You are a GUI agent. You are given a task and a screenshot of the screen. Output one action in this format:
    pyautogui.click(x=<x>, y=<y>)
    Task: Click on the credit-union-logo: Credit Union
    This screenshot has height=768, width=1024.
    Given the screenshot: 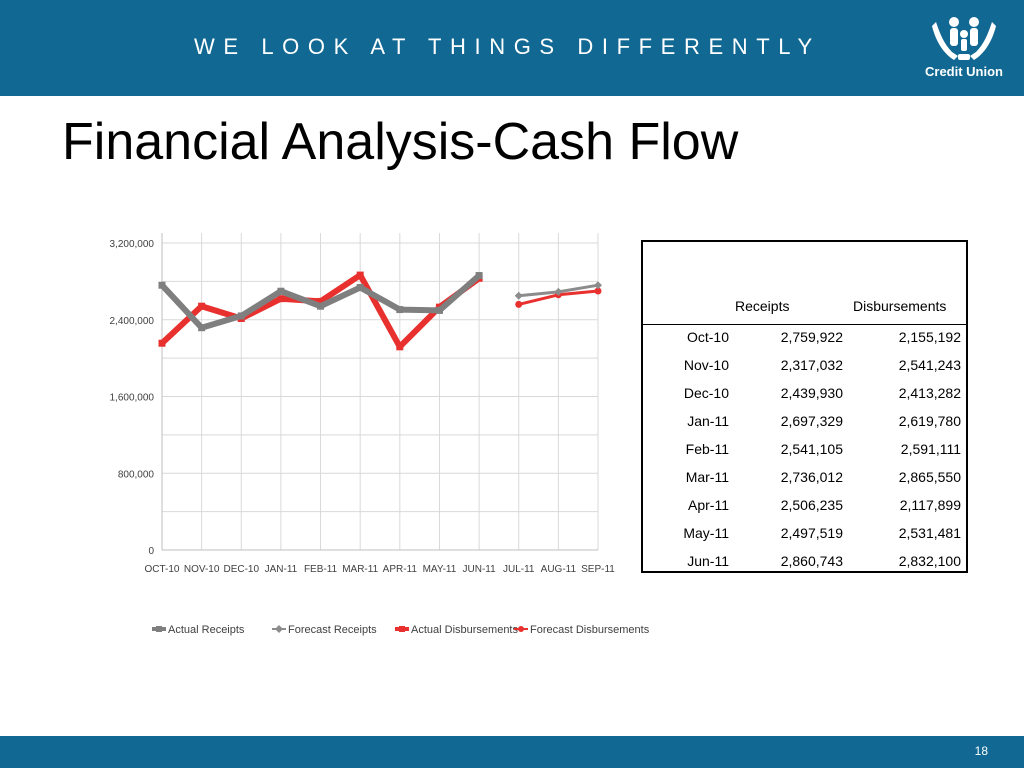 What is the action you would take?
    pyautogui.click(x=964, y=48)
    